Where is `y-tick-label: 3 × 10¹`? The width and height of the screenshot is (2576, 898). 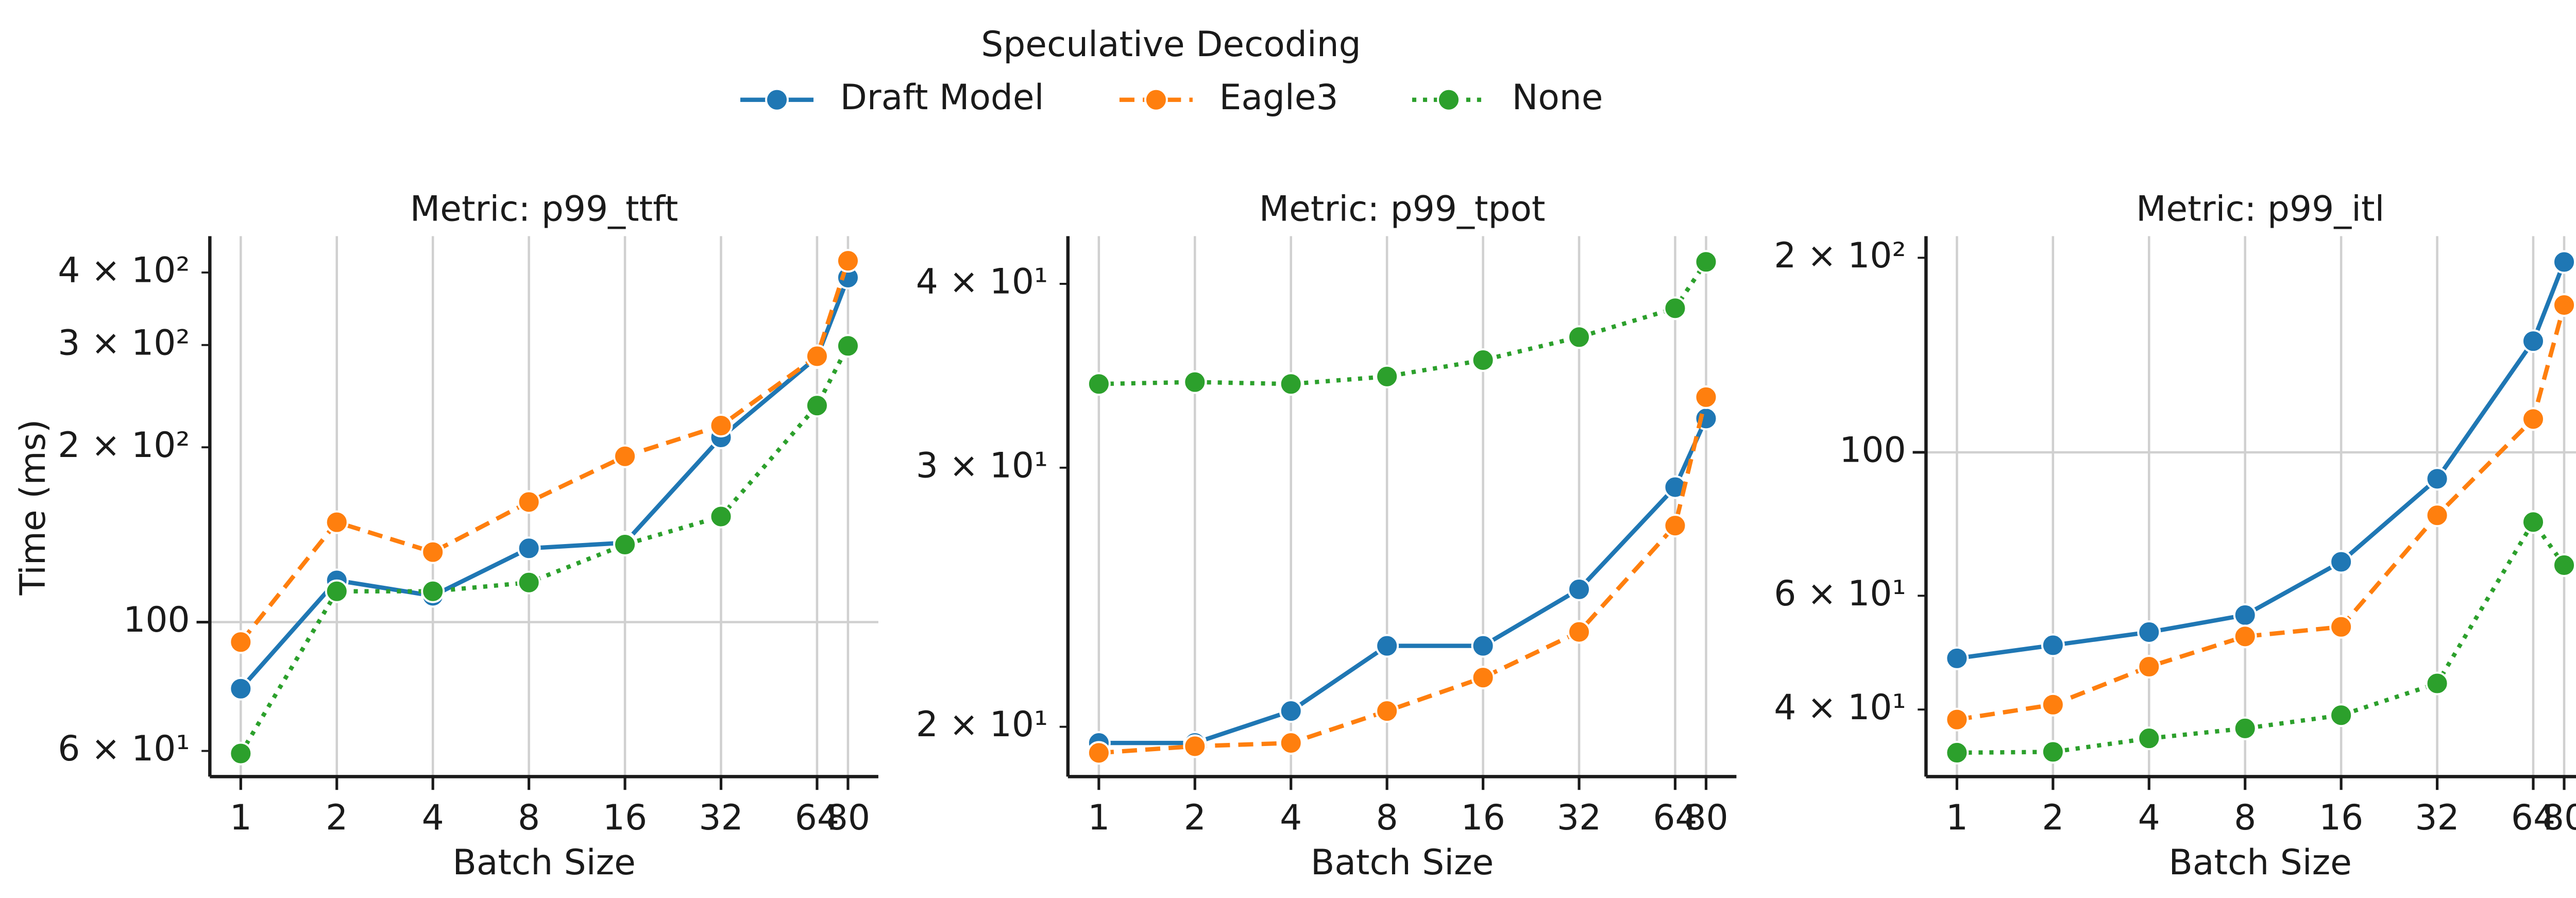 y-tick-label: 3 × 10¹ is located at coordinates (982, 465).